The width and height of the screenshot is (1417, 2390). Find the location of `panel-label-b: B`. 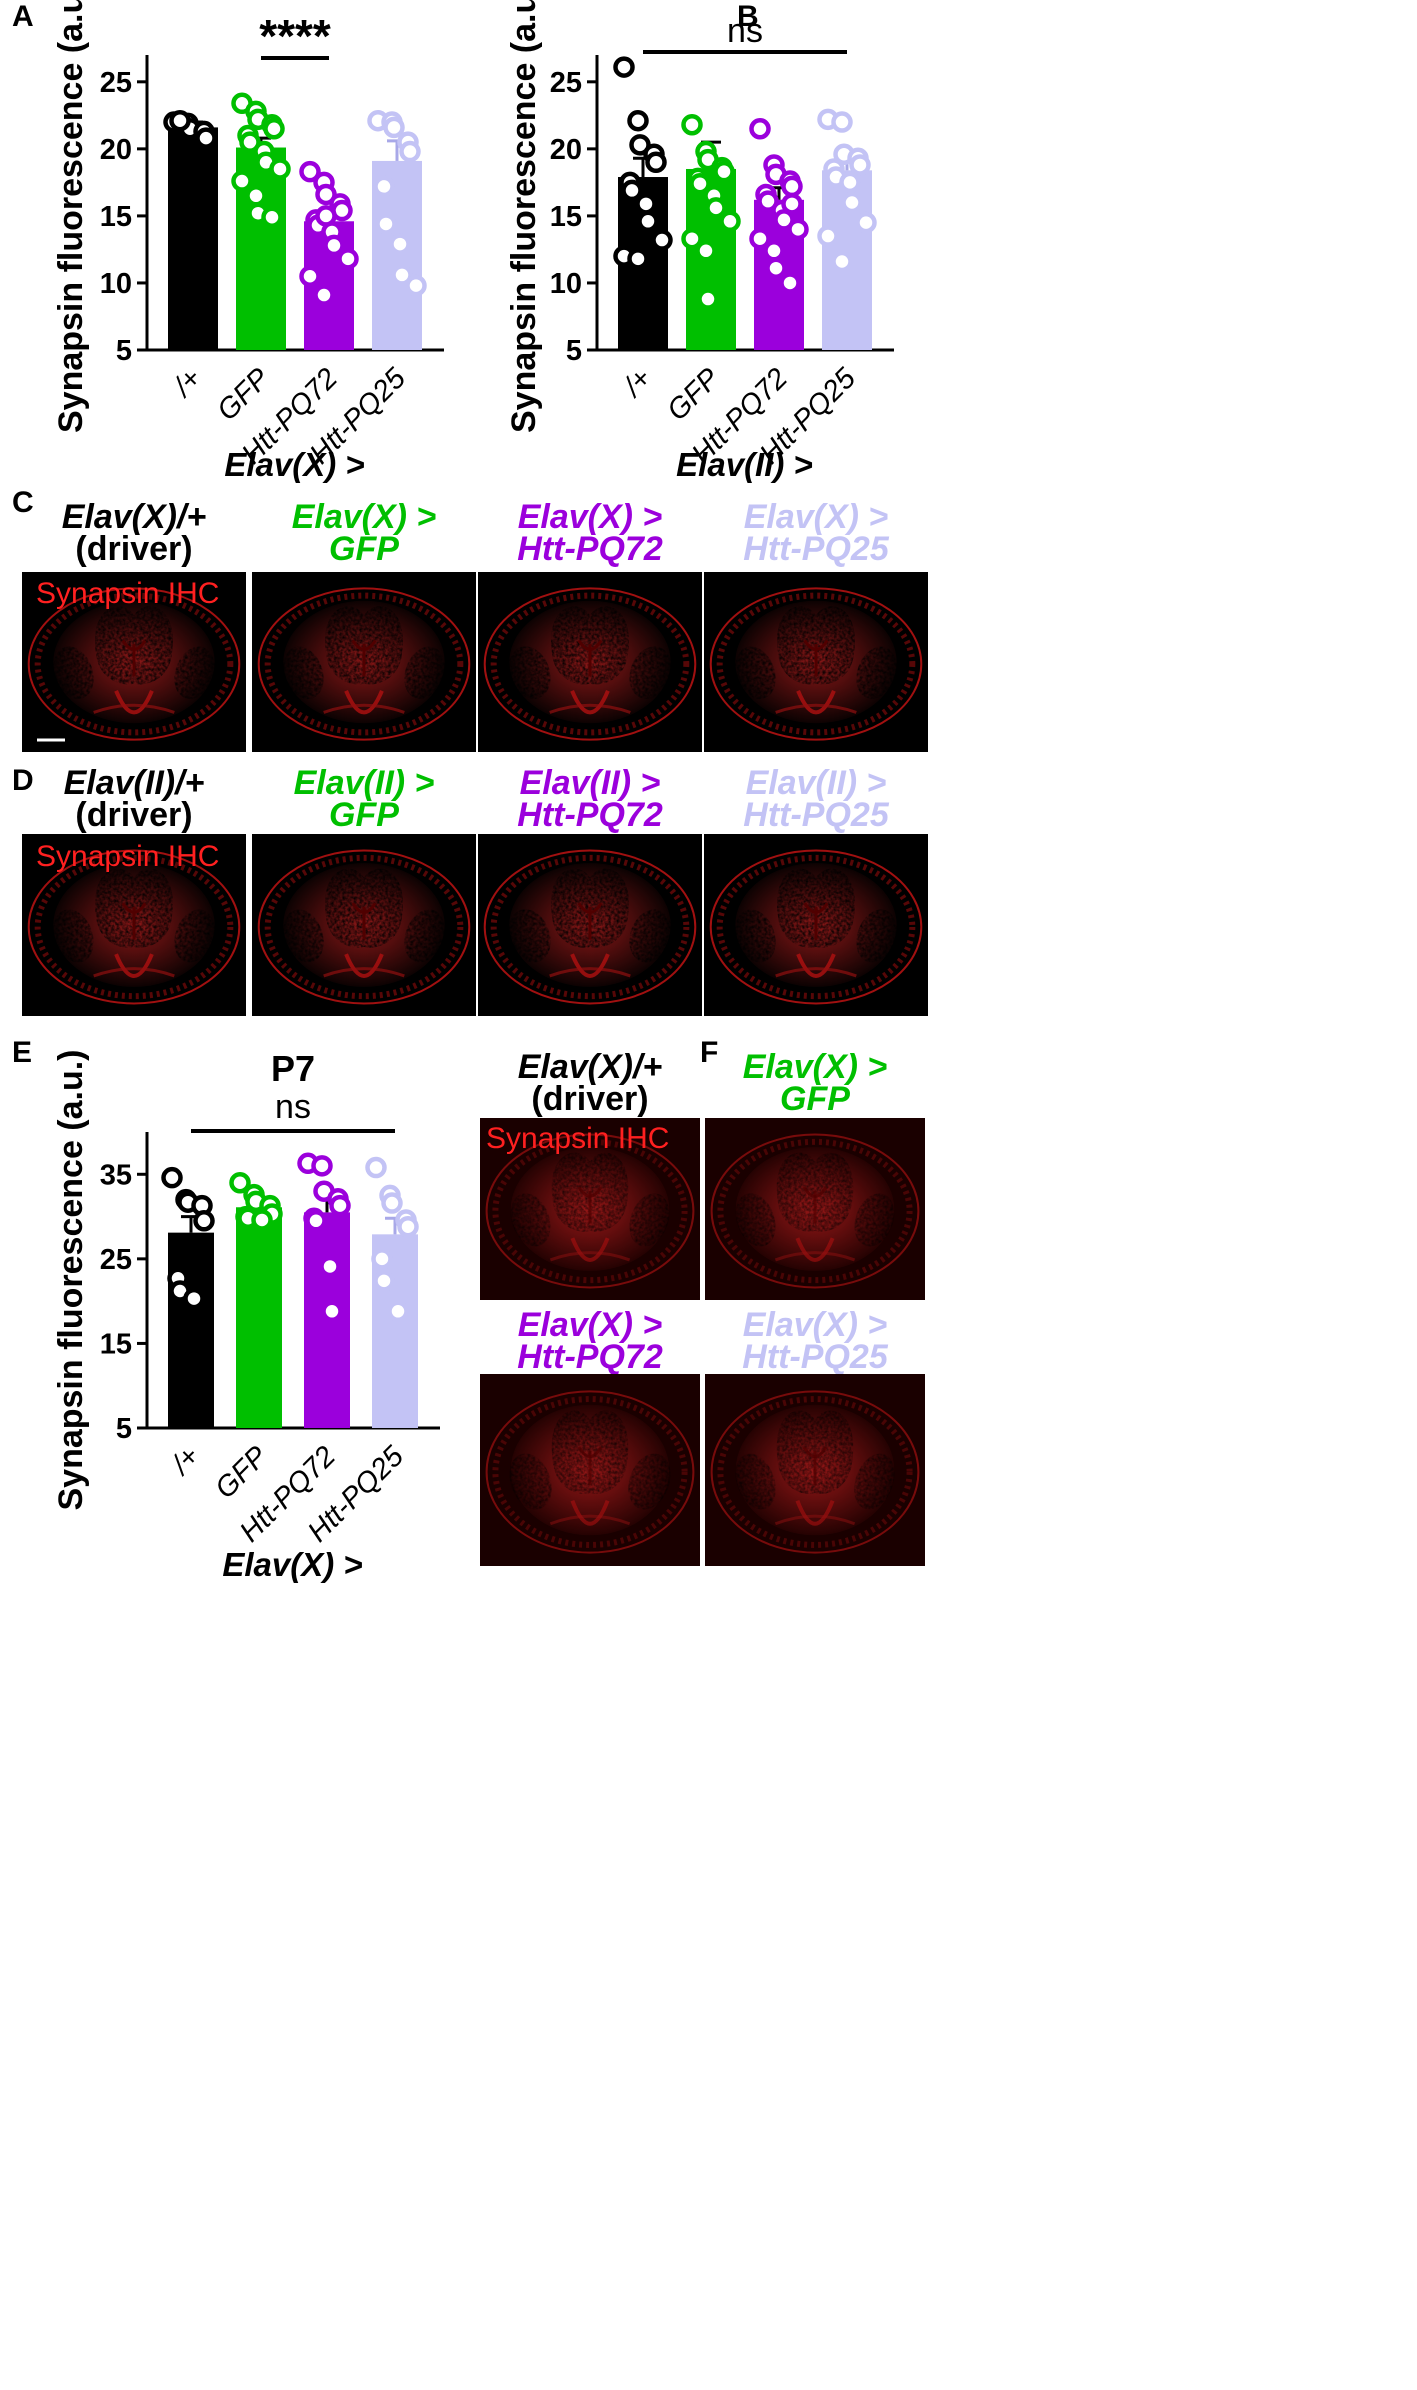

panel-label-b: B is located at coordinates (748, 16).